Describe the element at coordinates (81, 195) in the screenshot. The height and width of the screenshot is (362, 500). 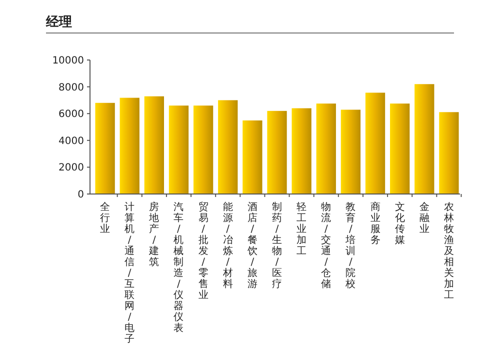
I see `y-tick-label: 0` at that location.